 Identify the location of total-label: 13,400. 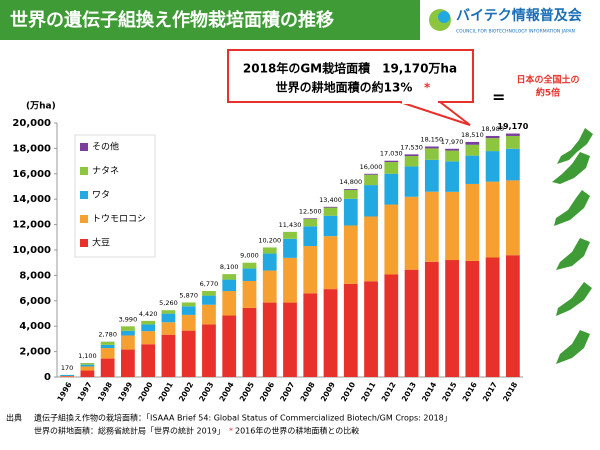
(330, 200).